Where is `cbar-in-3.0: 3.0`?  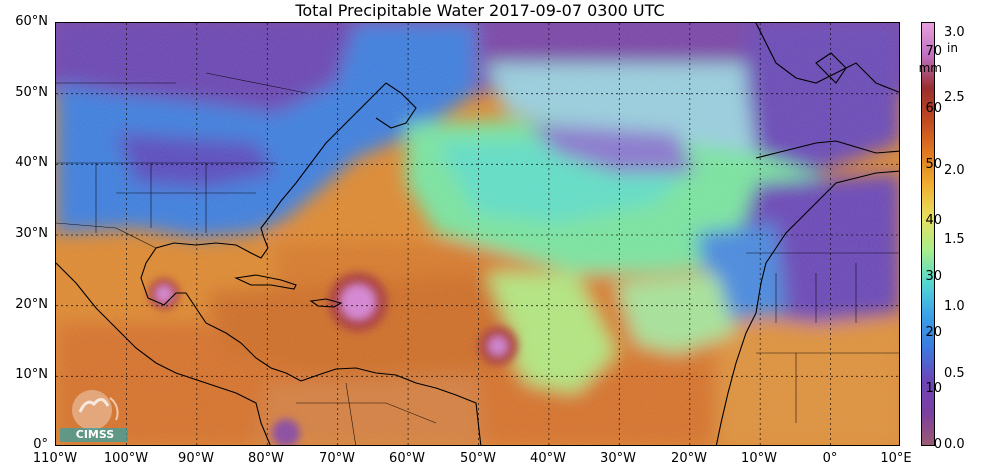
cbar-in-3.0: 3.0 is located at coordinates (954, 32).